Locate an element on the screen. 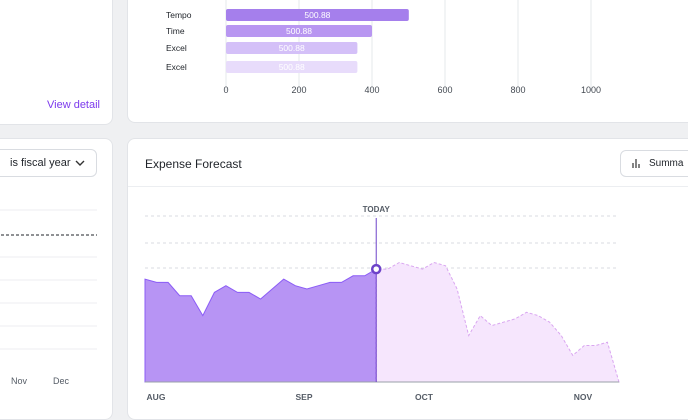 The width and height of the screenshot is (688, 420). x-month-label: OCT is located at coordinates (424, 397).